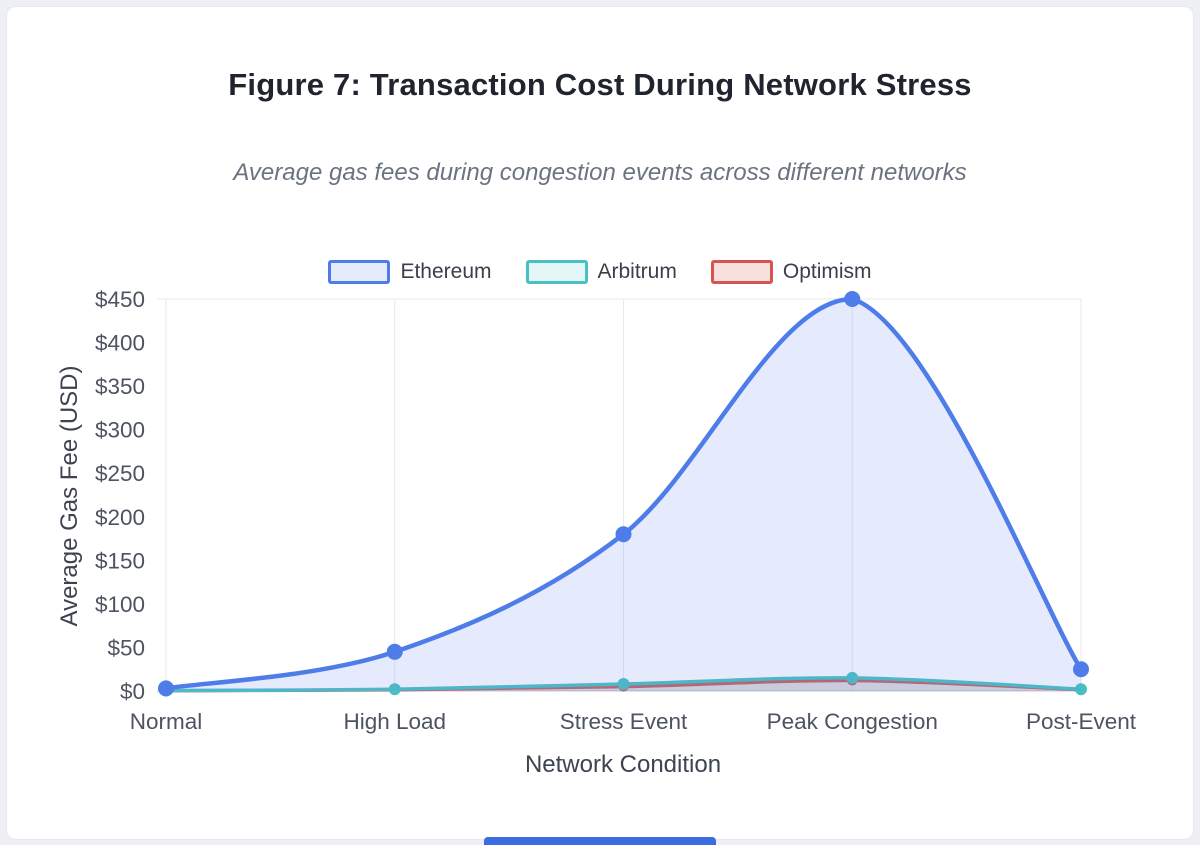 The image size is (1200, 845). What do you see at coordinates (556, 272) in the screenshot?
I see `legend-swatch-arbitrum` at bounding box center [556, 272].